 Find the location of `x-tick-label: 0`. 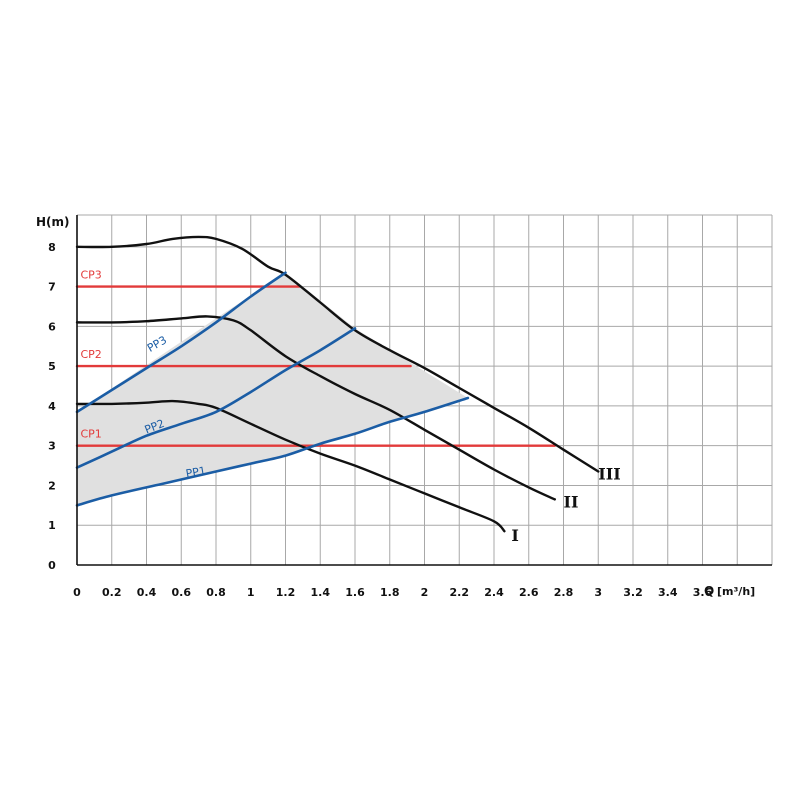

x-tick-label: 0 is located at coordinates (77, 592).